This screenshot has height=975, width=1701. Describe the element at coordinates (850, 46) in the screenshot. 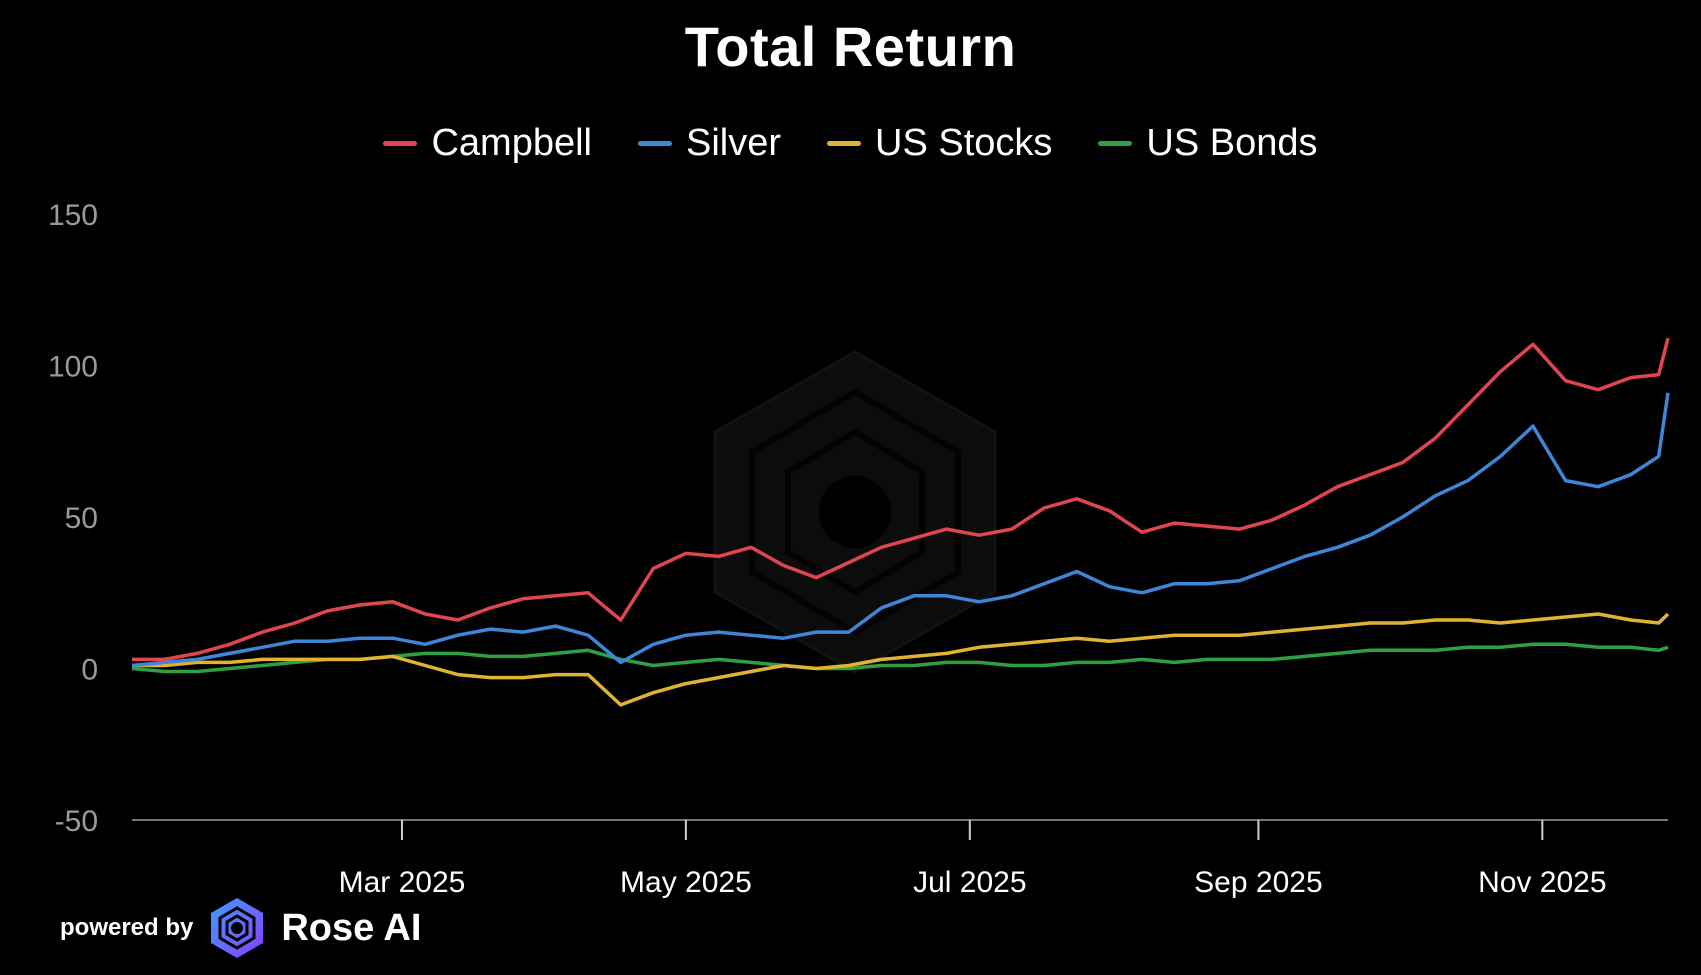

I see `chart-title: Total Return` at that location.